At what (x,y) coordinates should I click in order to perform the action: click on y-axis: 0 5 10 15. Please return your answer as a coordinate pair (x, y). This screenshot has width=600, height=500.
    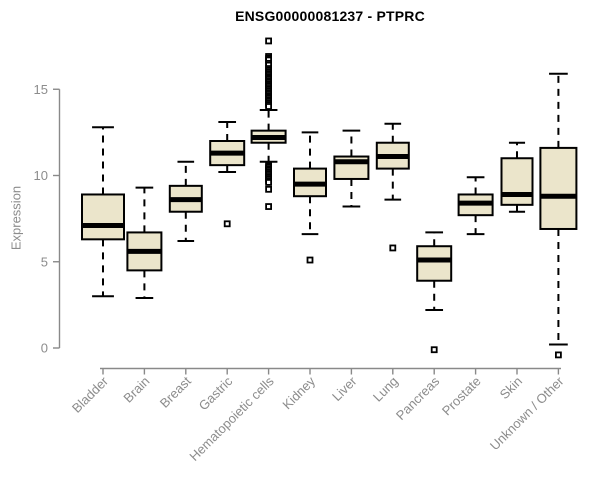
    Looking at the image, I should click on (47, 219).